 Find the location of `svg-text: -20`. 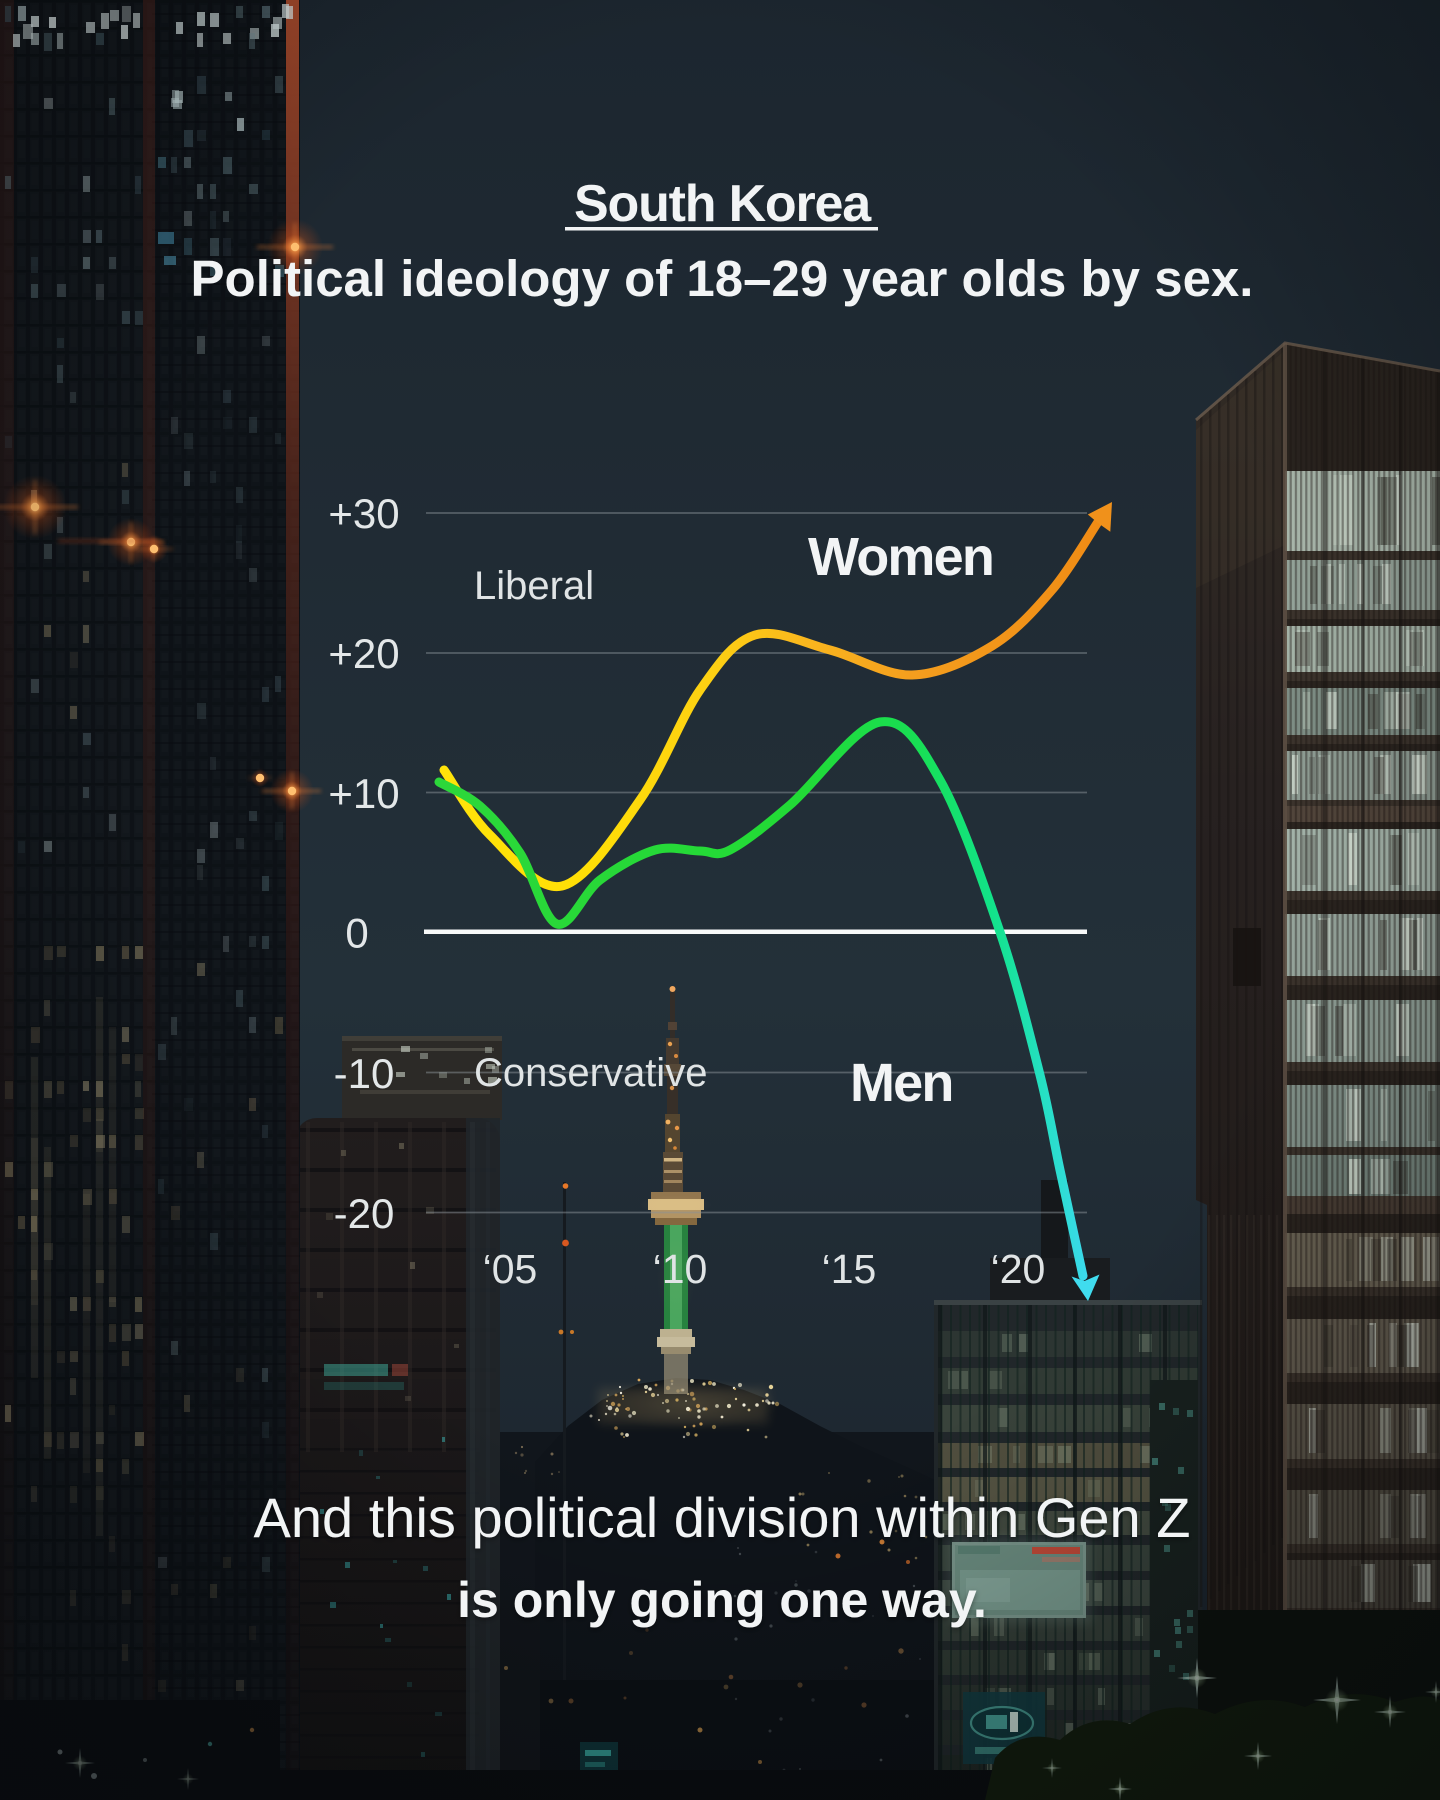

svg-text: -20 is located at coordinates (364, 1213).